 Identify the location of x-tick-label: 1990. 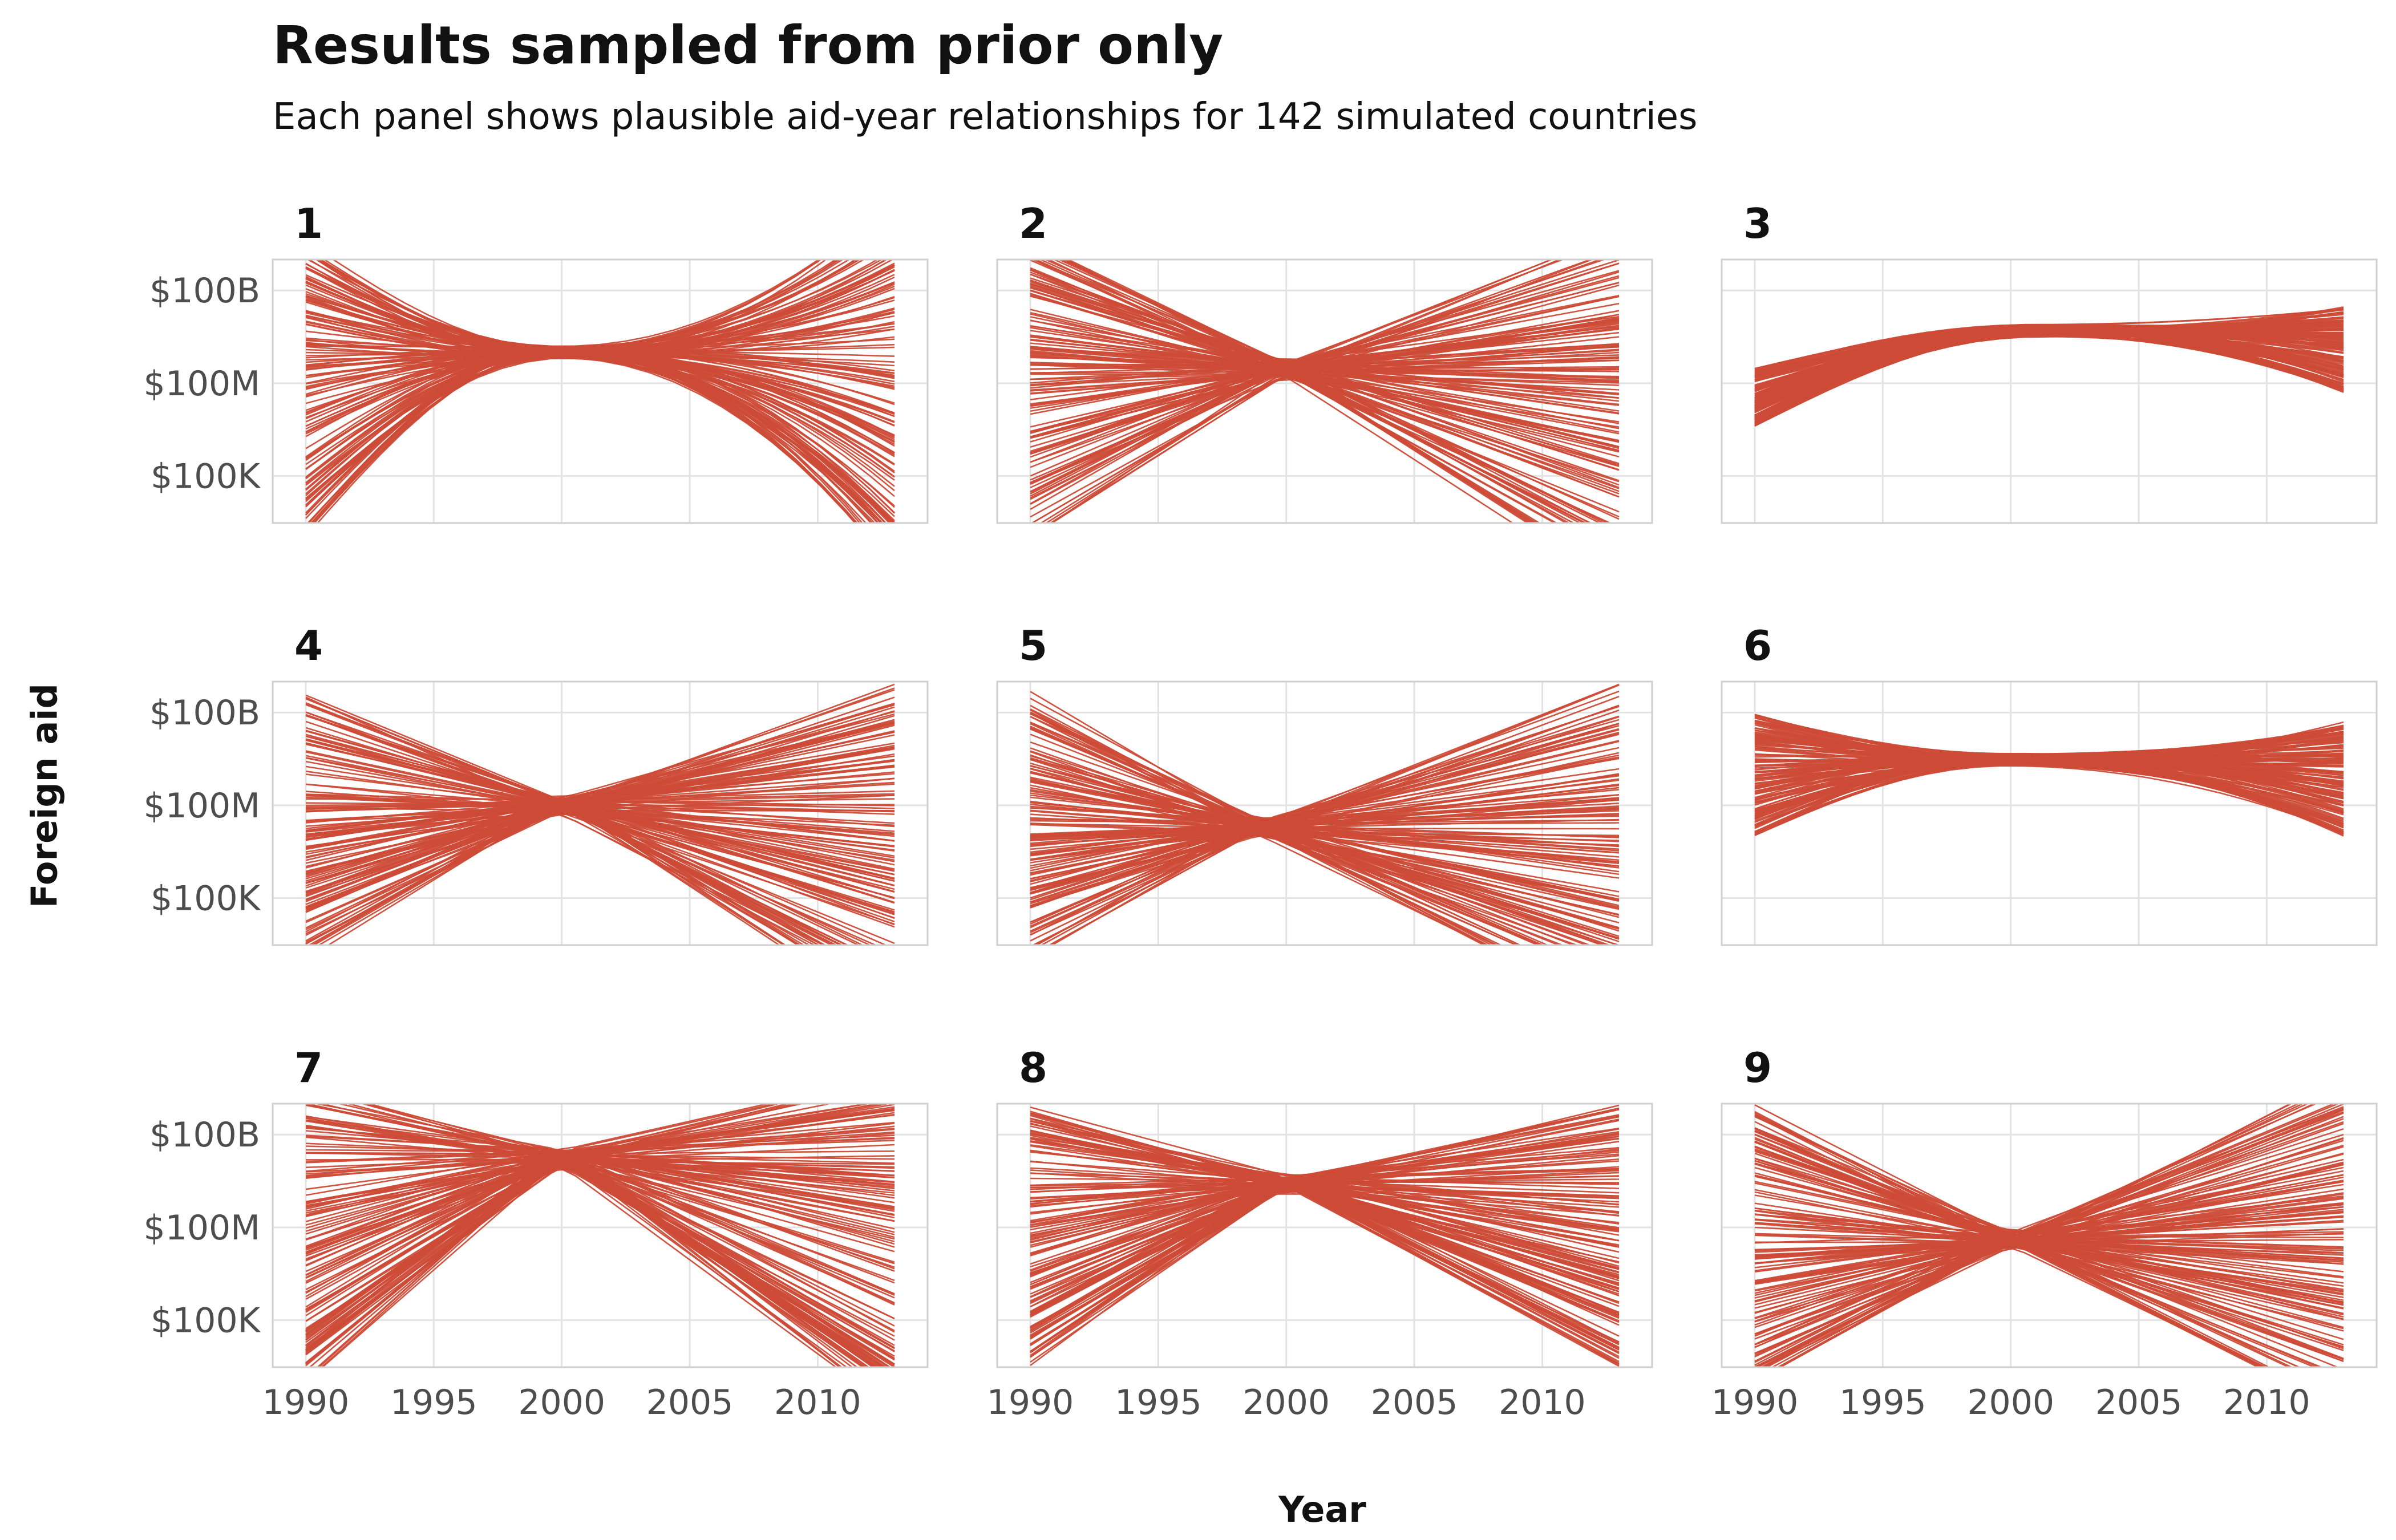
(1030, 1403).